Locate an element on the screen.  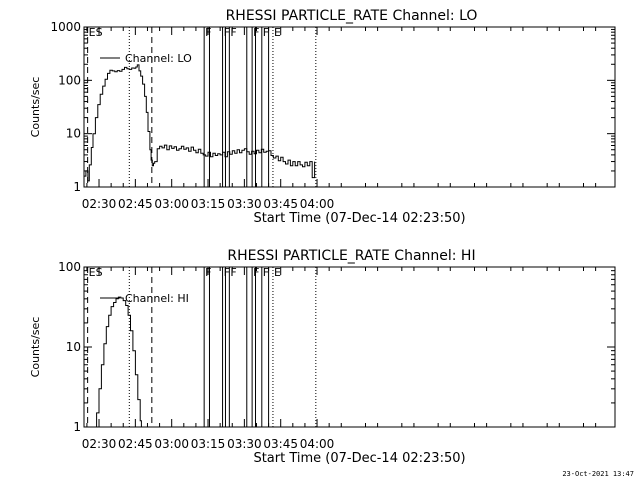
panel2-event-marker-label: E is located at coordinates (277, 272).